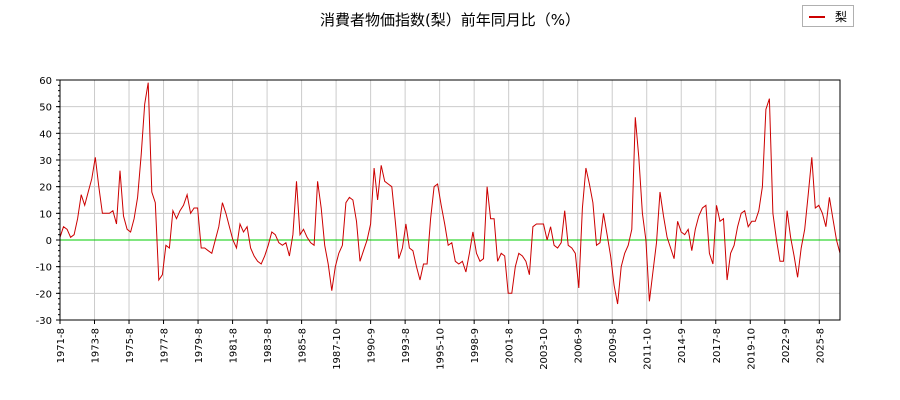 The height and width of the screenshot is (400, 900). I want to click on y-tick-label: 60, so click(45, 81).